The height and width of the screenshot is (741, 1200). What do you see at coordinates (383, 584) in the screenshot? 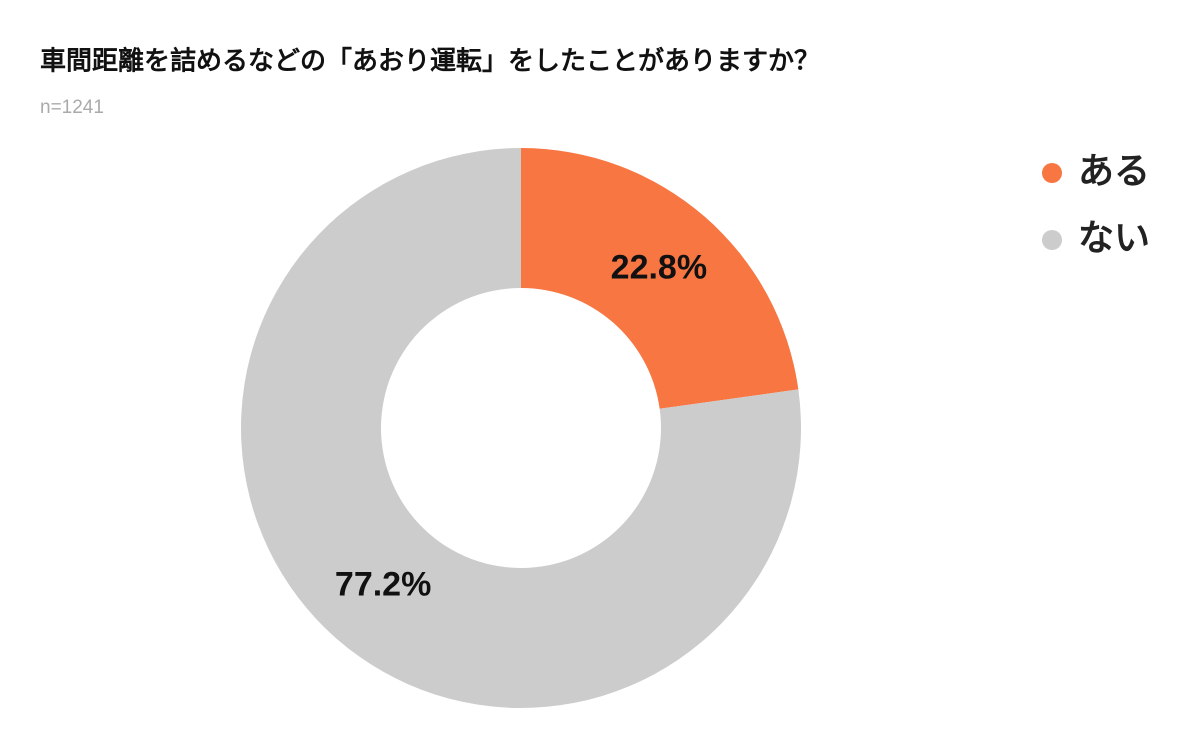
I see `value-label: 77.2%` at bounding box center [383, 584].